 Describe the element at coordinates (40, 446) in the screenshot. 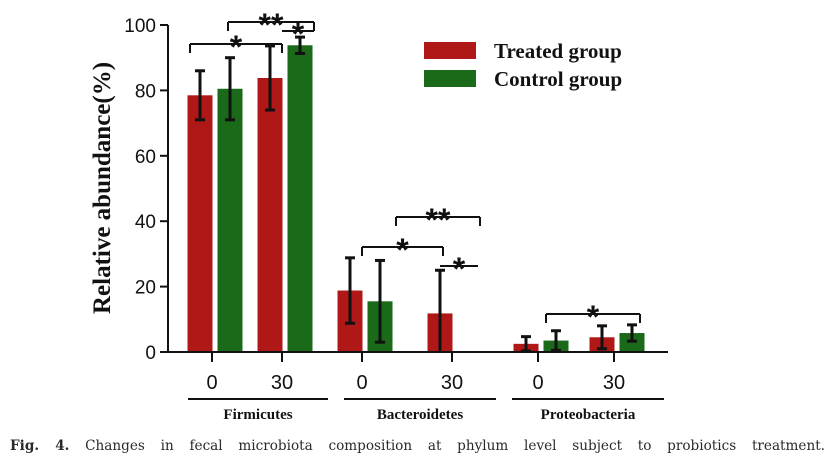

I see `caption-label: Fig. 4.` at that location.